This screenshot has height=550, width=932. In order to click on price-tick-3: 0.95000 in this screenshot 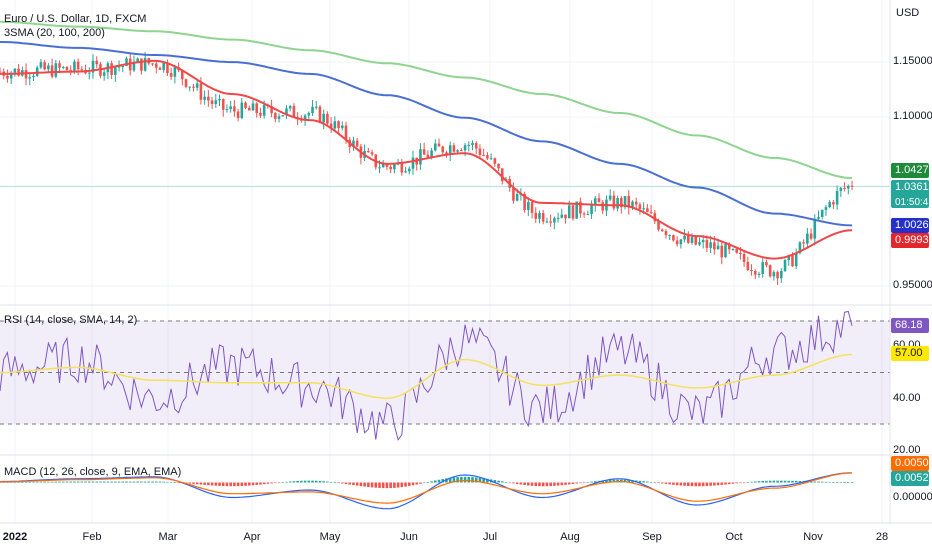, I will do `click(912, 285)`.